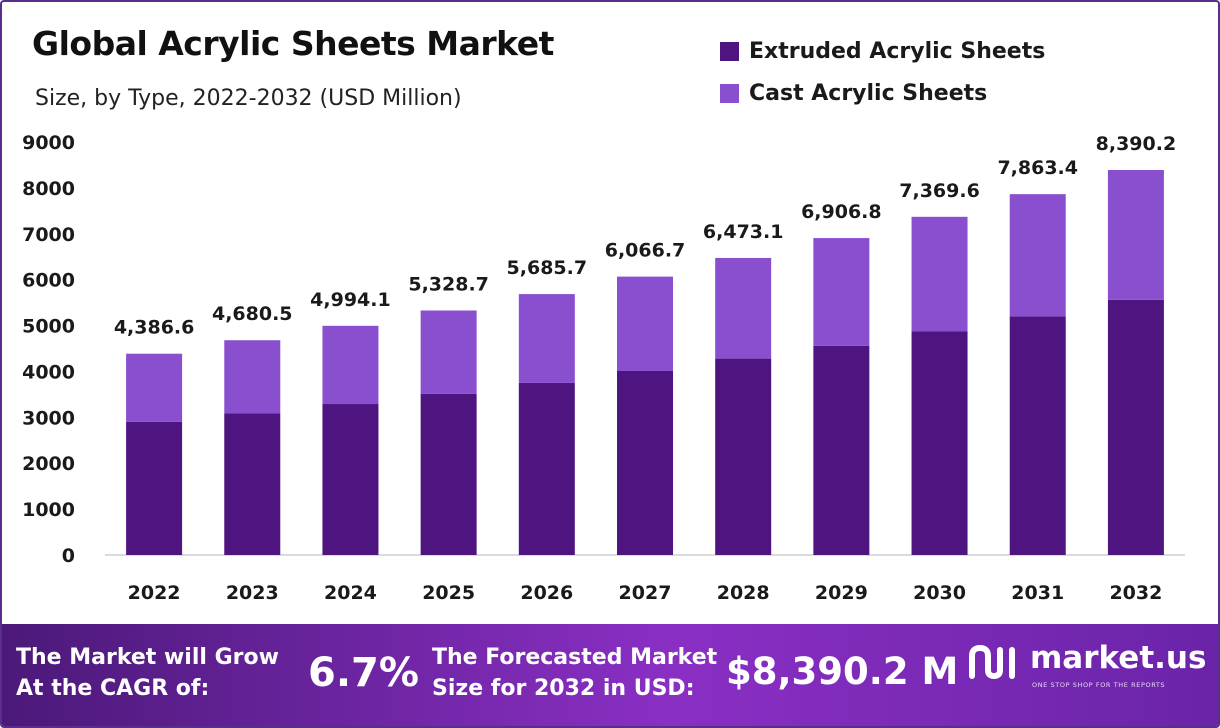 This screenshot has width=1220, height=728. Describe the element at coordinates (1037, 593) in the screenshot. I see `x-tick-label-2031: 2031` at that location.